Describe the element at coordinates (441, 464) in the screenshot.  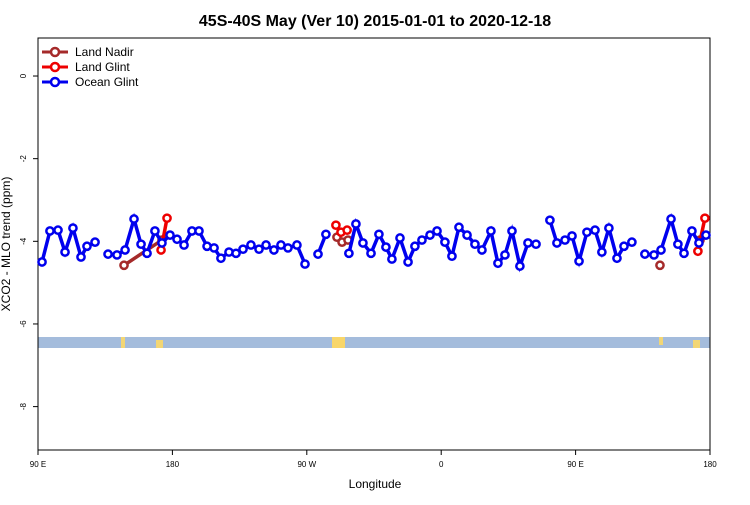
I see `x-tick-label: 0` at that location.